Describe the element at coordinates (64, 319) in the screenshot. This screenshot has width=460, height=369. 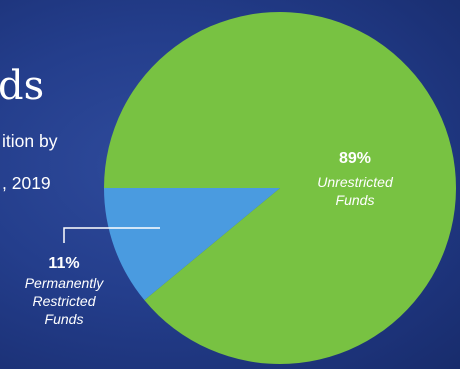
I see `slice-label-permanently-restricted-line-3: Funds` at that location.